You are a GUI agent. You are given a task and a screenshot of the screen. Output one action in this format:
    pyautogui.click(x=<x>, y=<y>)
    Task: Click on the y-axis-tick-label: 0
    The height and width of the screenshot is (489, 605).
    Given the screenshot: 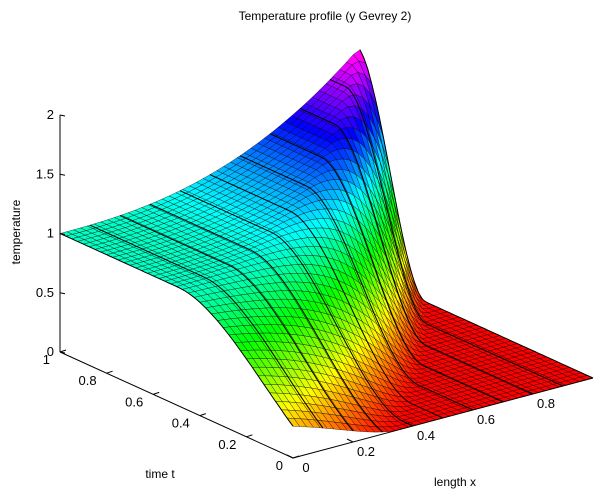 What is the action you would take?
    pyautogui.click(x=279, y=465)
    